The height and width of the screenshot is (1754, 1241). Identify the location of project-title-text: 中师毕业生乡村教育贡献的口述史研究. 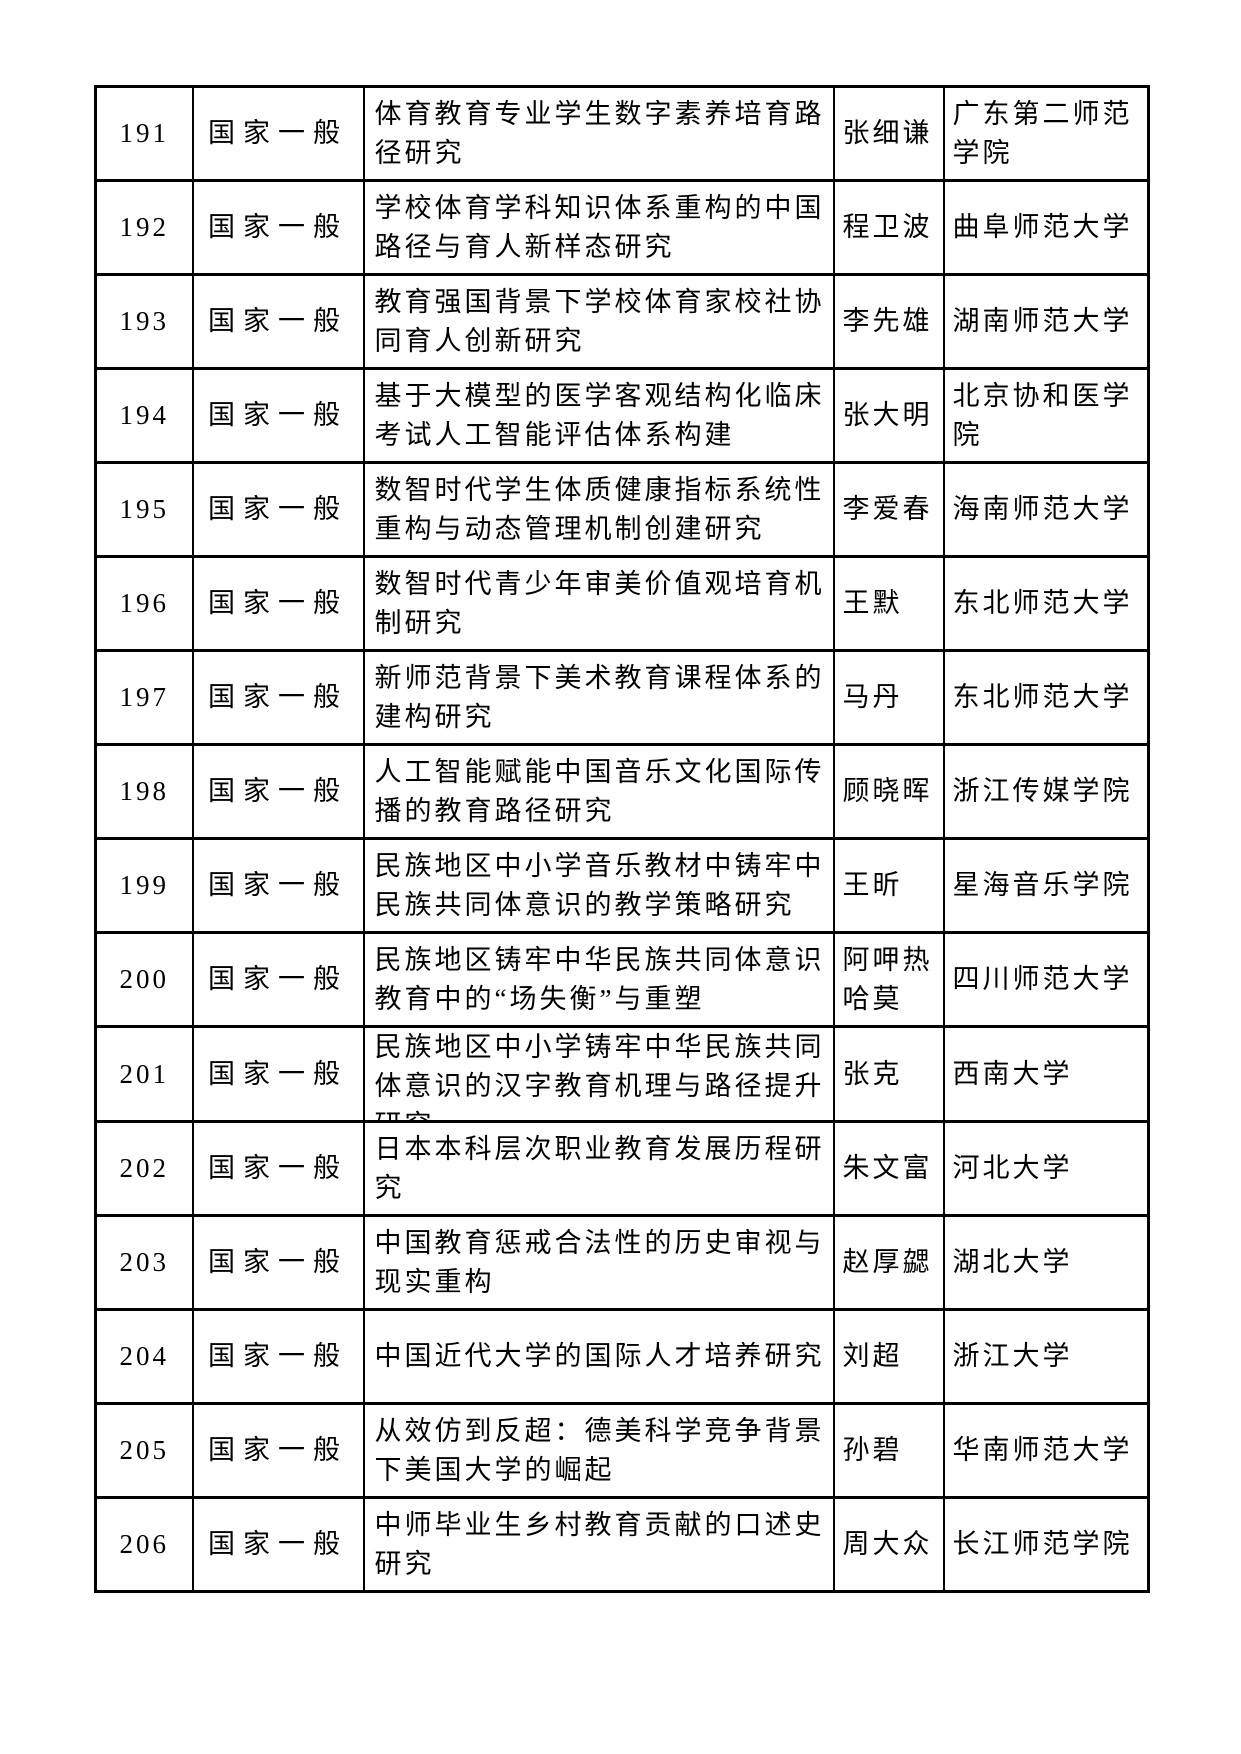
(599, 1544).